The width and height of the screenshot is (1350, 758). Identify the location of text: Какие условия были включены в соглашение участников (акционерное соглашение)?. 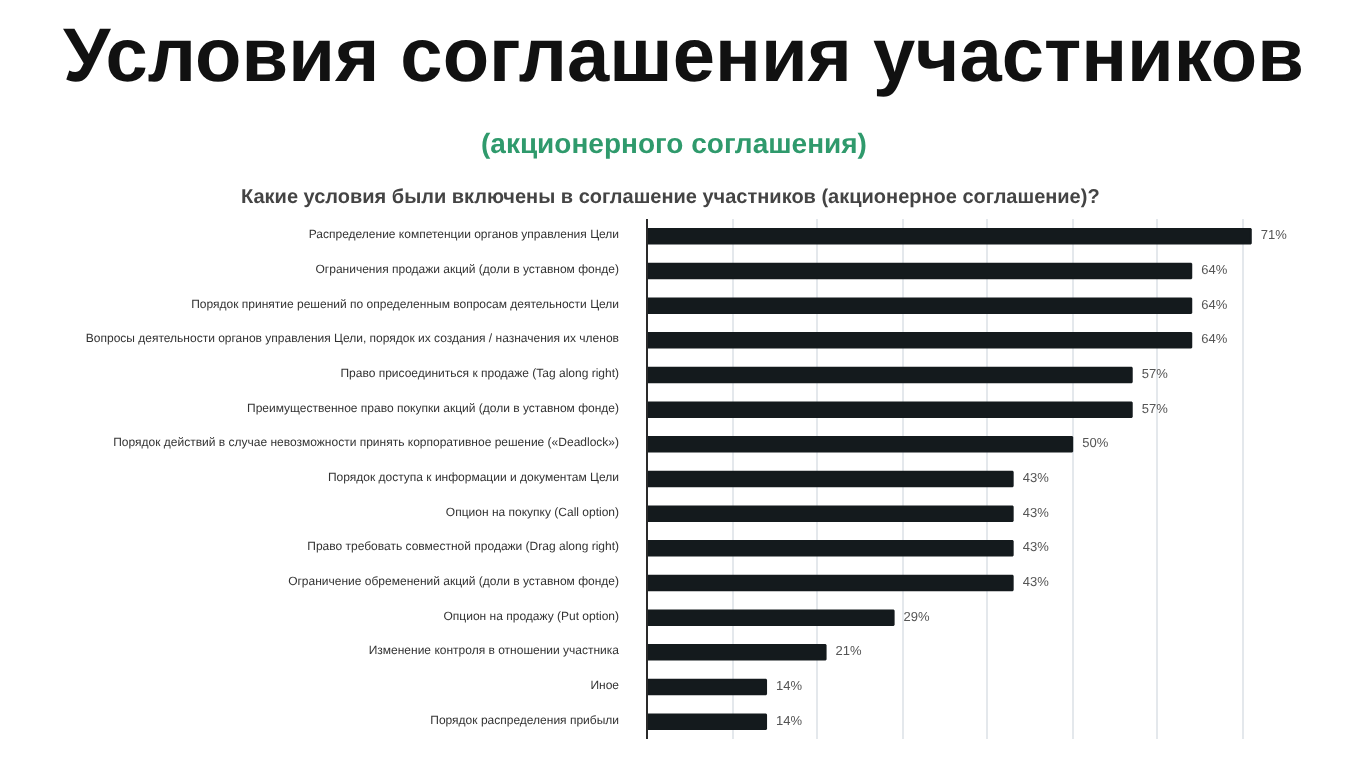
(670, 198).